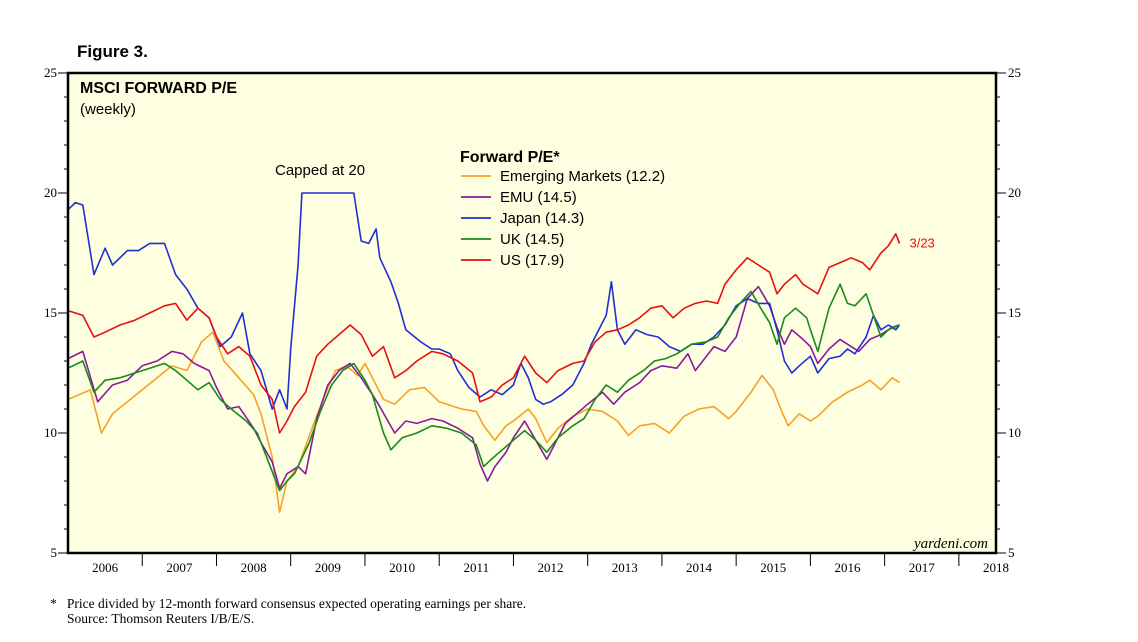  What do you see at coordinates (510, 157) in the screenshot?
I see `legend-title: Forward P/E*` at bounding box center [510, 157].